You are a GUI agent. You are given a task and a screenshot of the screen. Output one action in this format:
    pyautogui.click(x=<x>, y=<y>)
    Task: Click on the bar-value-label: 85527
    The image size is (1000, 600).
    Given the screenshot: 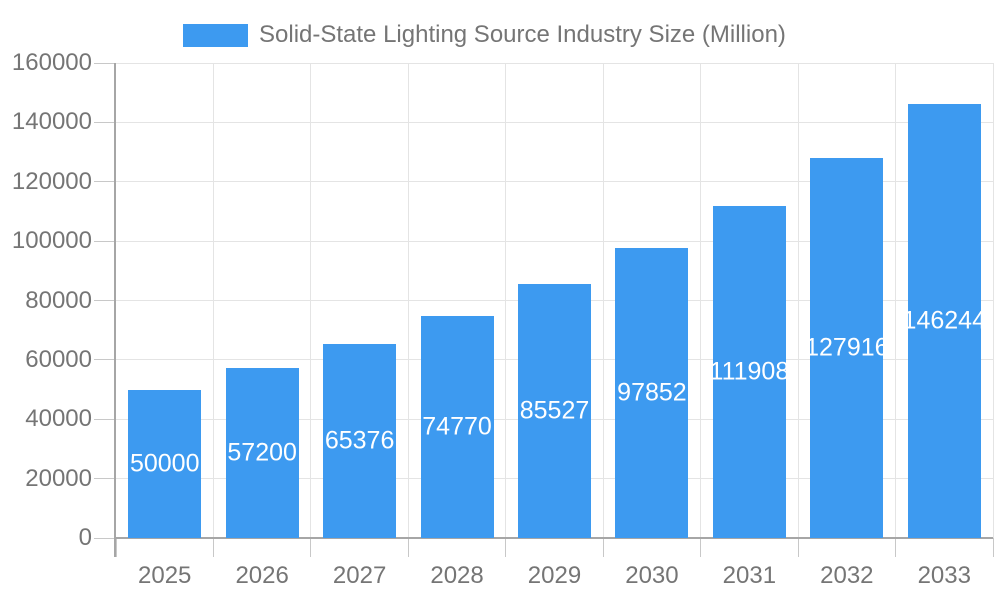 What is the action you would take?
    pyautogui.click(x=554, y=410)
    